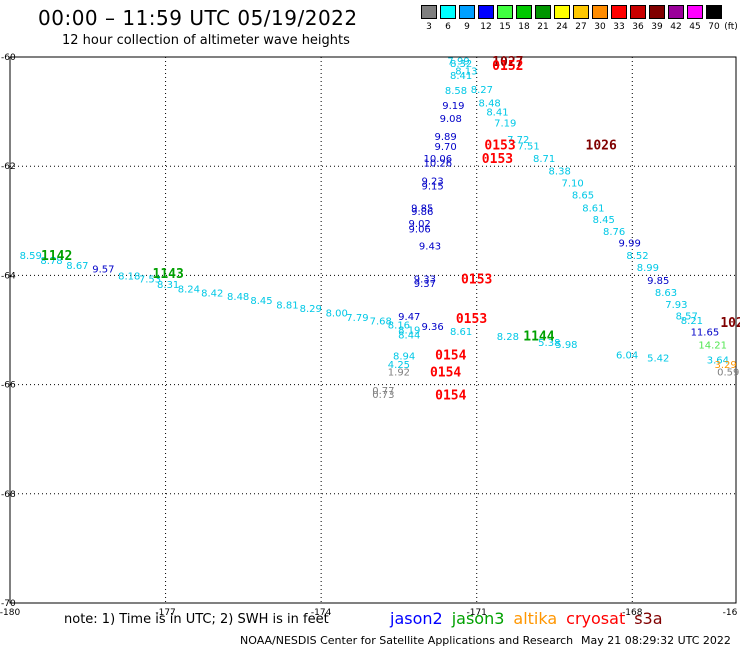 This screenshot has width=740, height=650. Describe the element at coordinates (730, 323) in the screenshot. I see `pass-time-label: 1025` at that location.